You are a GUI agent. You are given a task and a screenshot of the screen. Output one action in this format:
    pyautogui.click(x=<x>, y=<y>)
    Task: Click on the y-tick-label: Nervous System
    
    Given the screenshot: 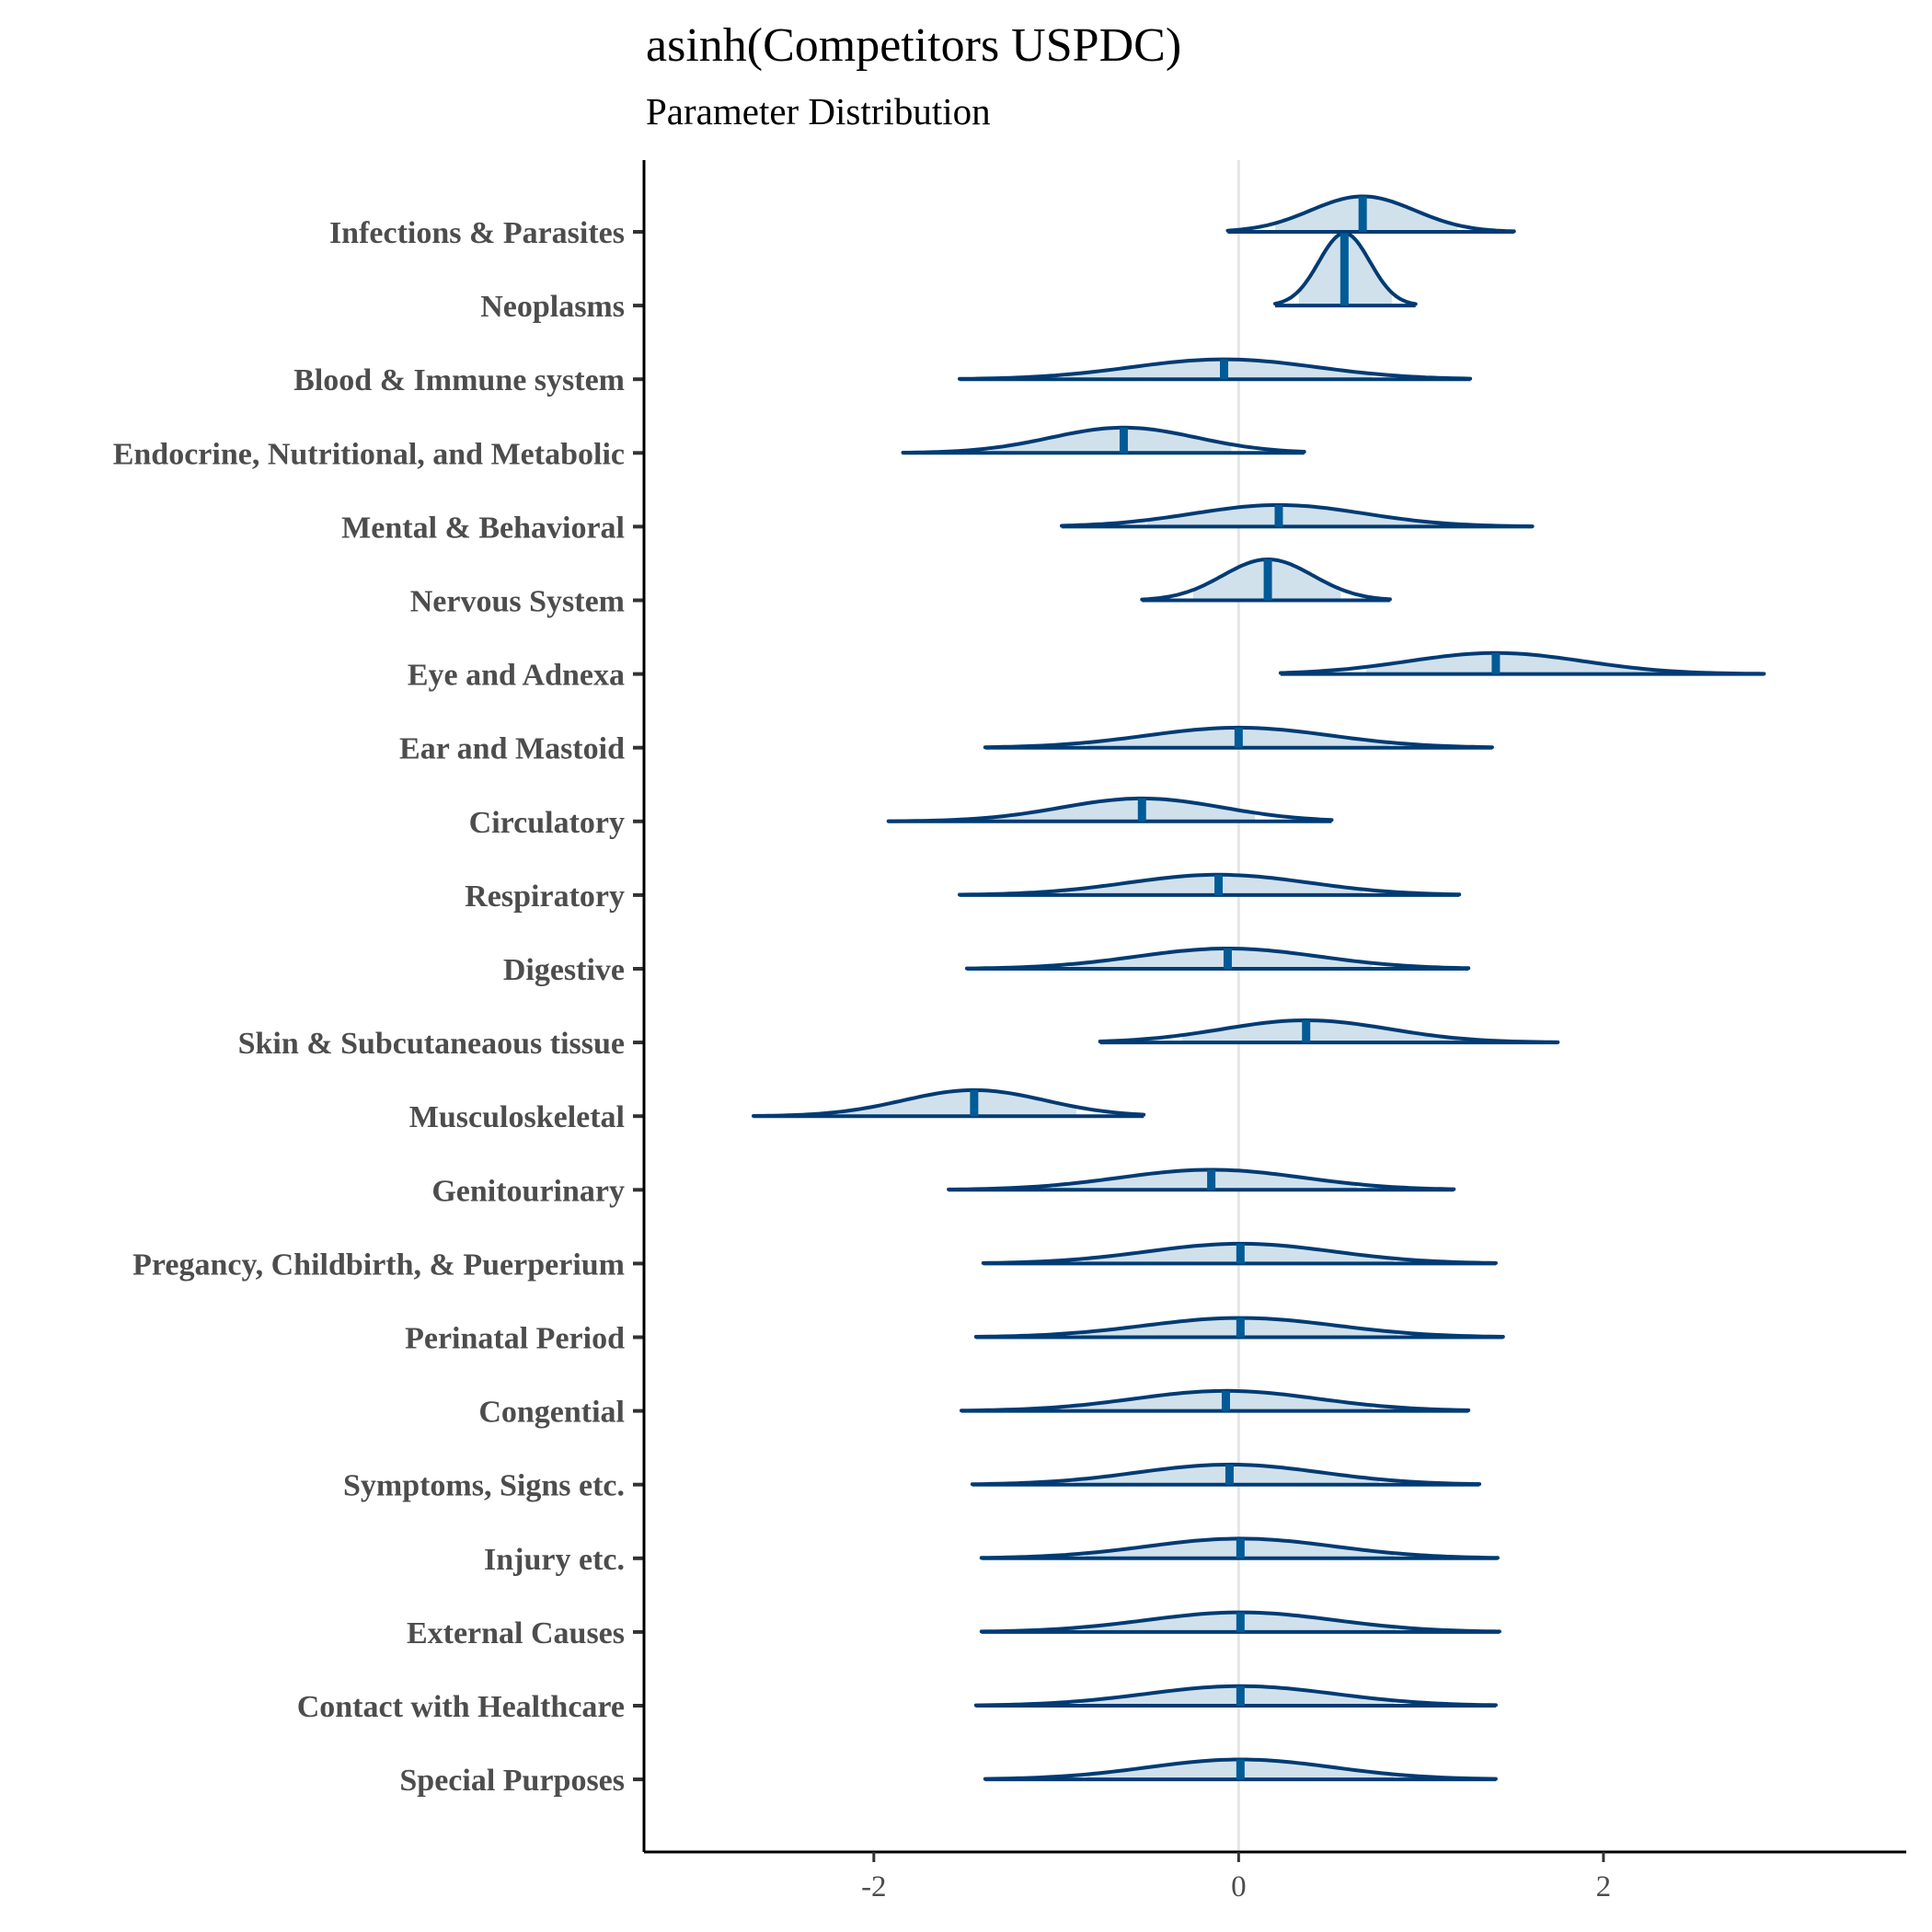 What is the action you would take?
    pyautogui.click(x=517, y=602)
    